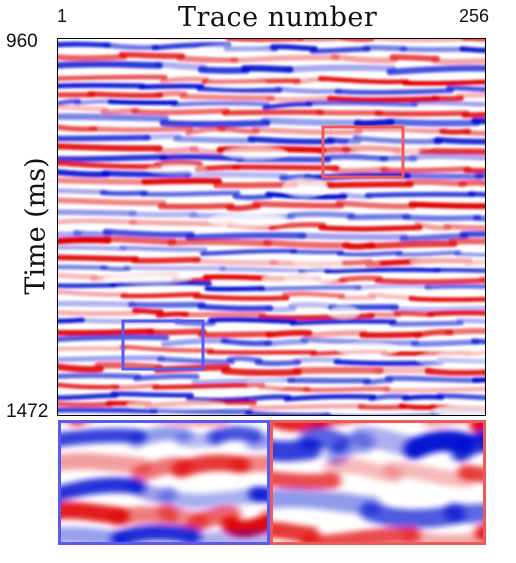 This screenshot has height=563, width=516. What do you see at coordinates (474, 16) in the screenshot?
I see `x-axis-end-label: 256` at bounding box center [474, 16].